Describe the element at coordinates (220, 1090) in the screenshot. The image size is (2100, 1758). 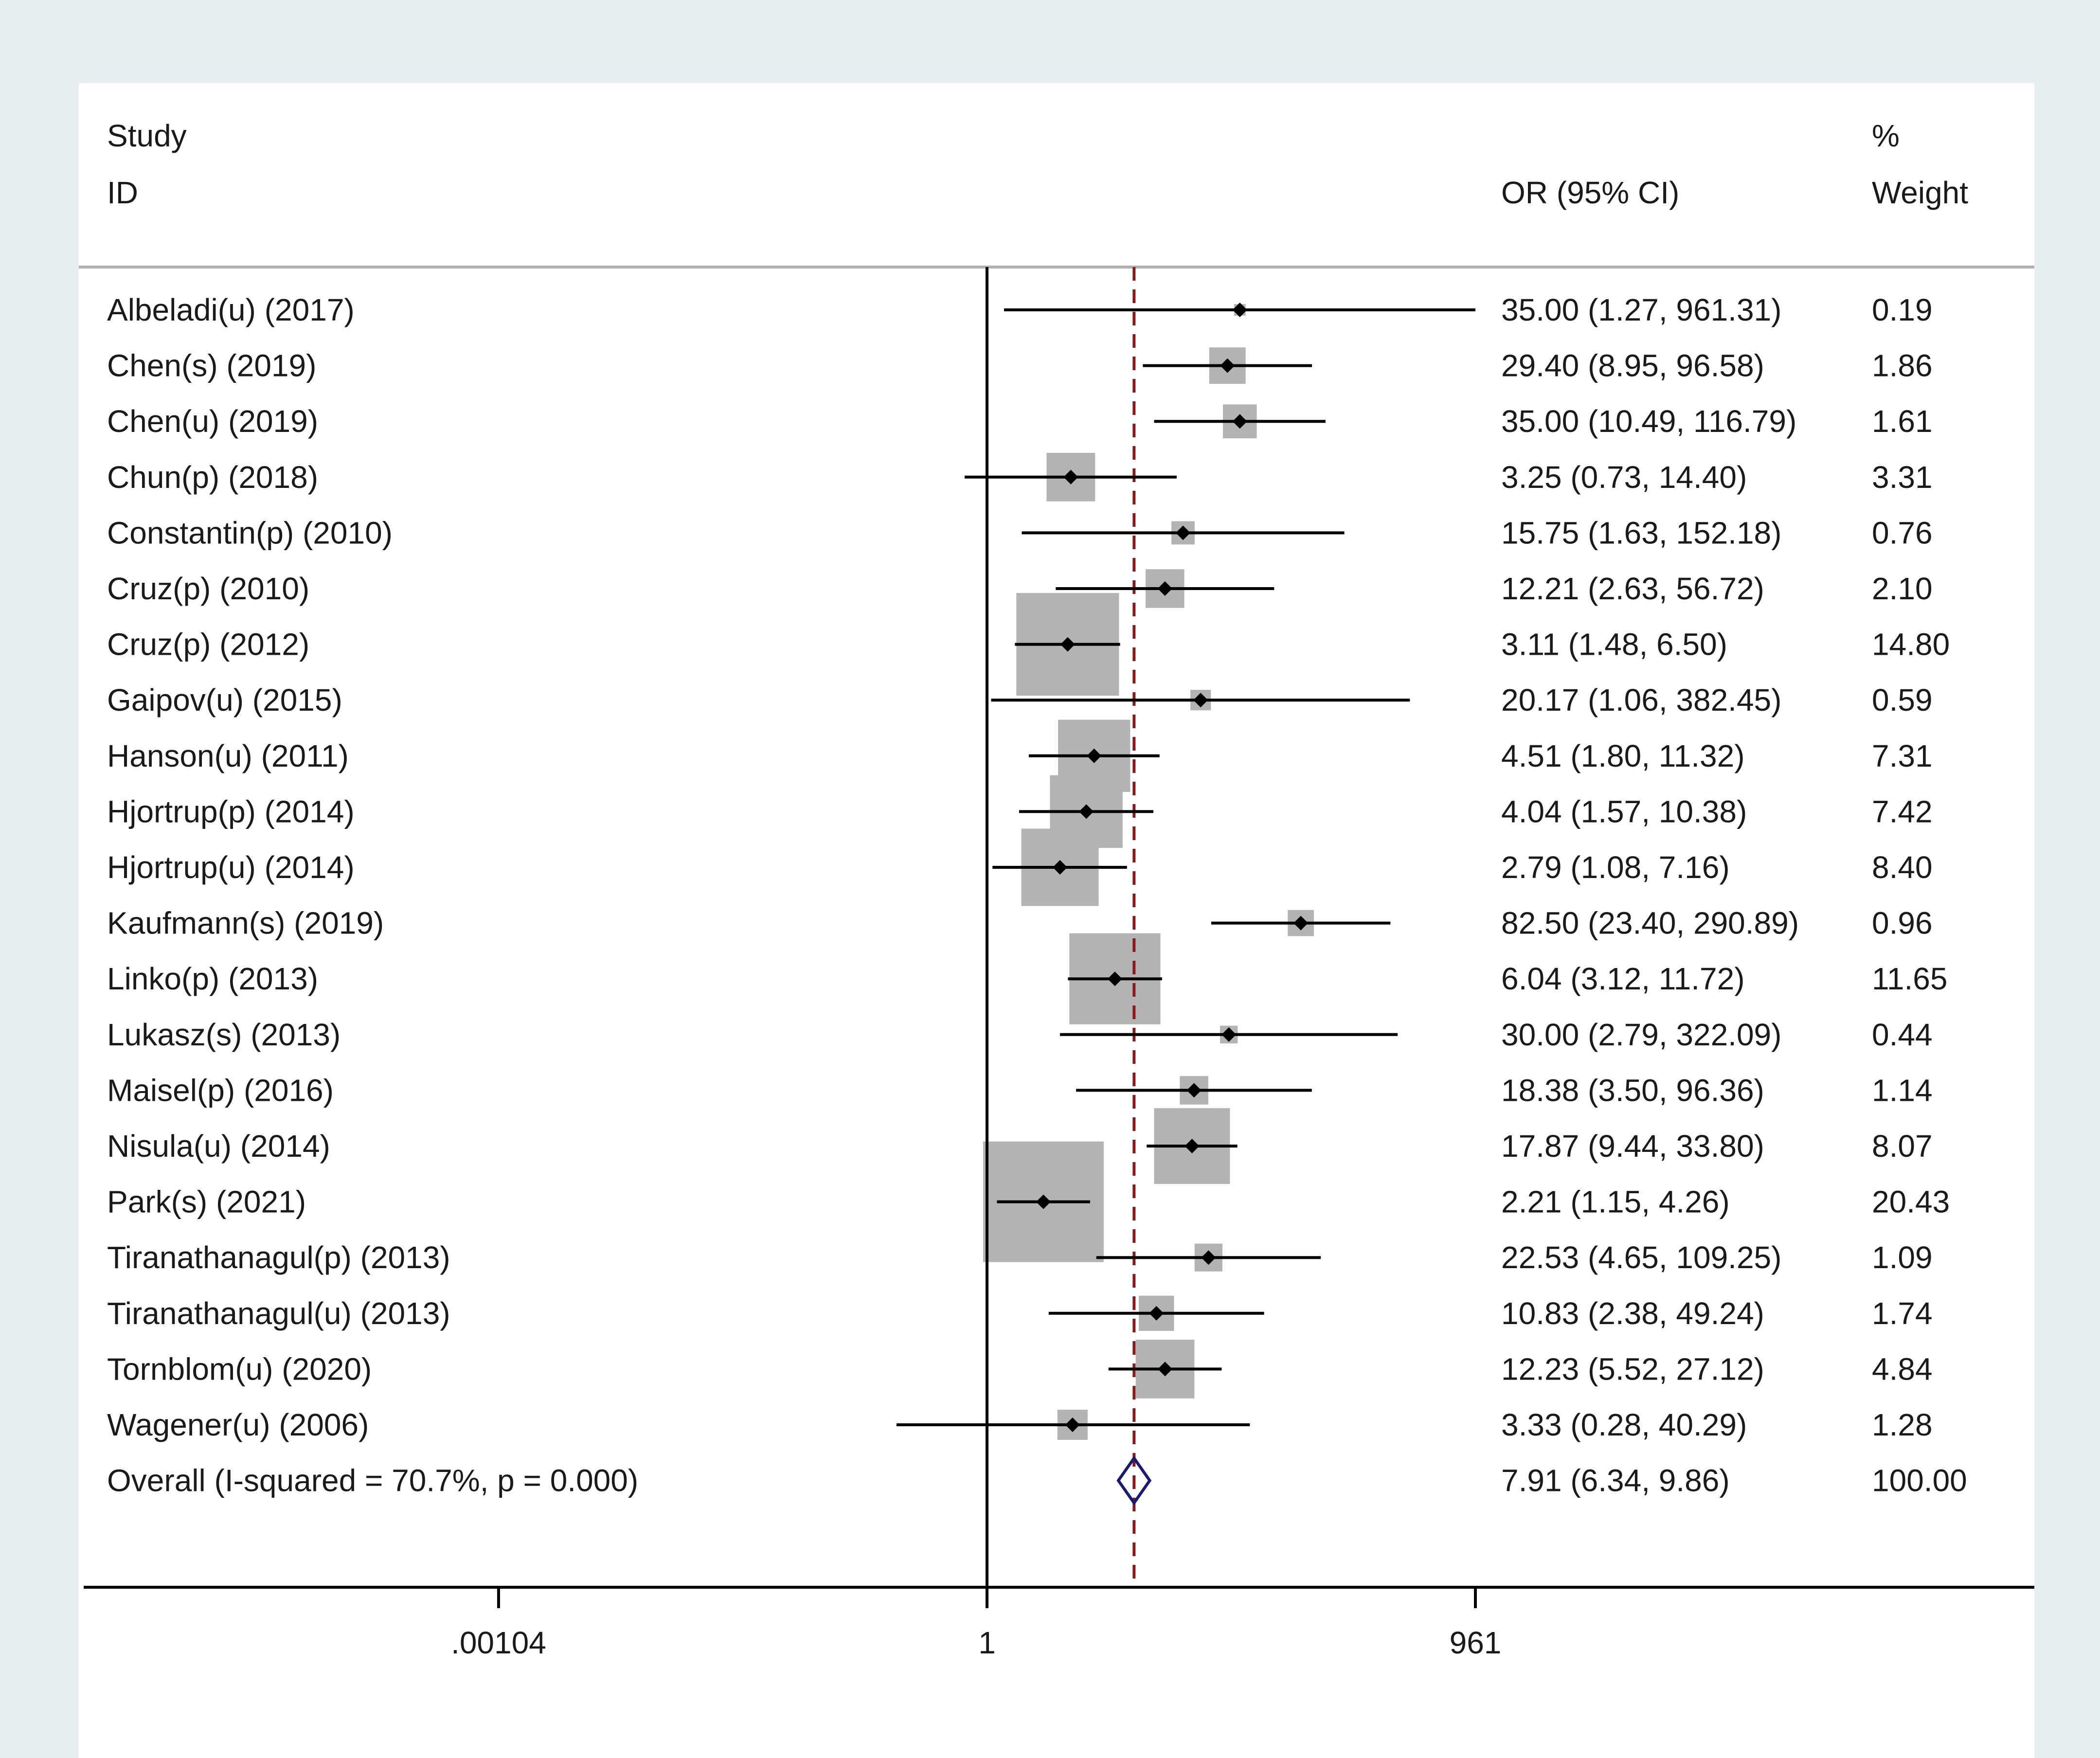
I see `study-label: Maisel(p) (2016)` at that location.